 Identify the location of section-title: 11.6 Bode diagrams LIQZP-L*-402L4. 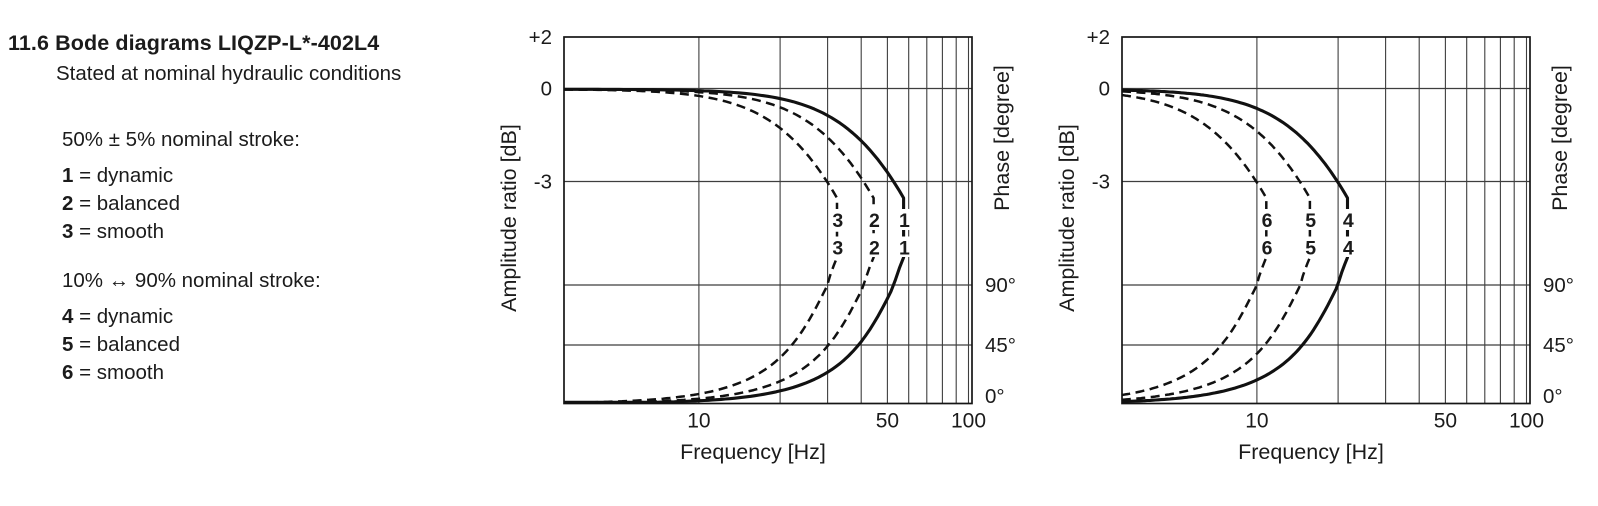
(194, 43).